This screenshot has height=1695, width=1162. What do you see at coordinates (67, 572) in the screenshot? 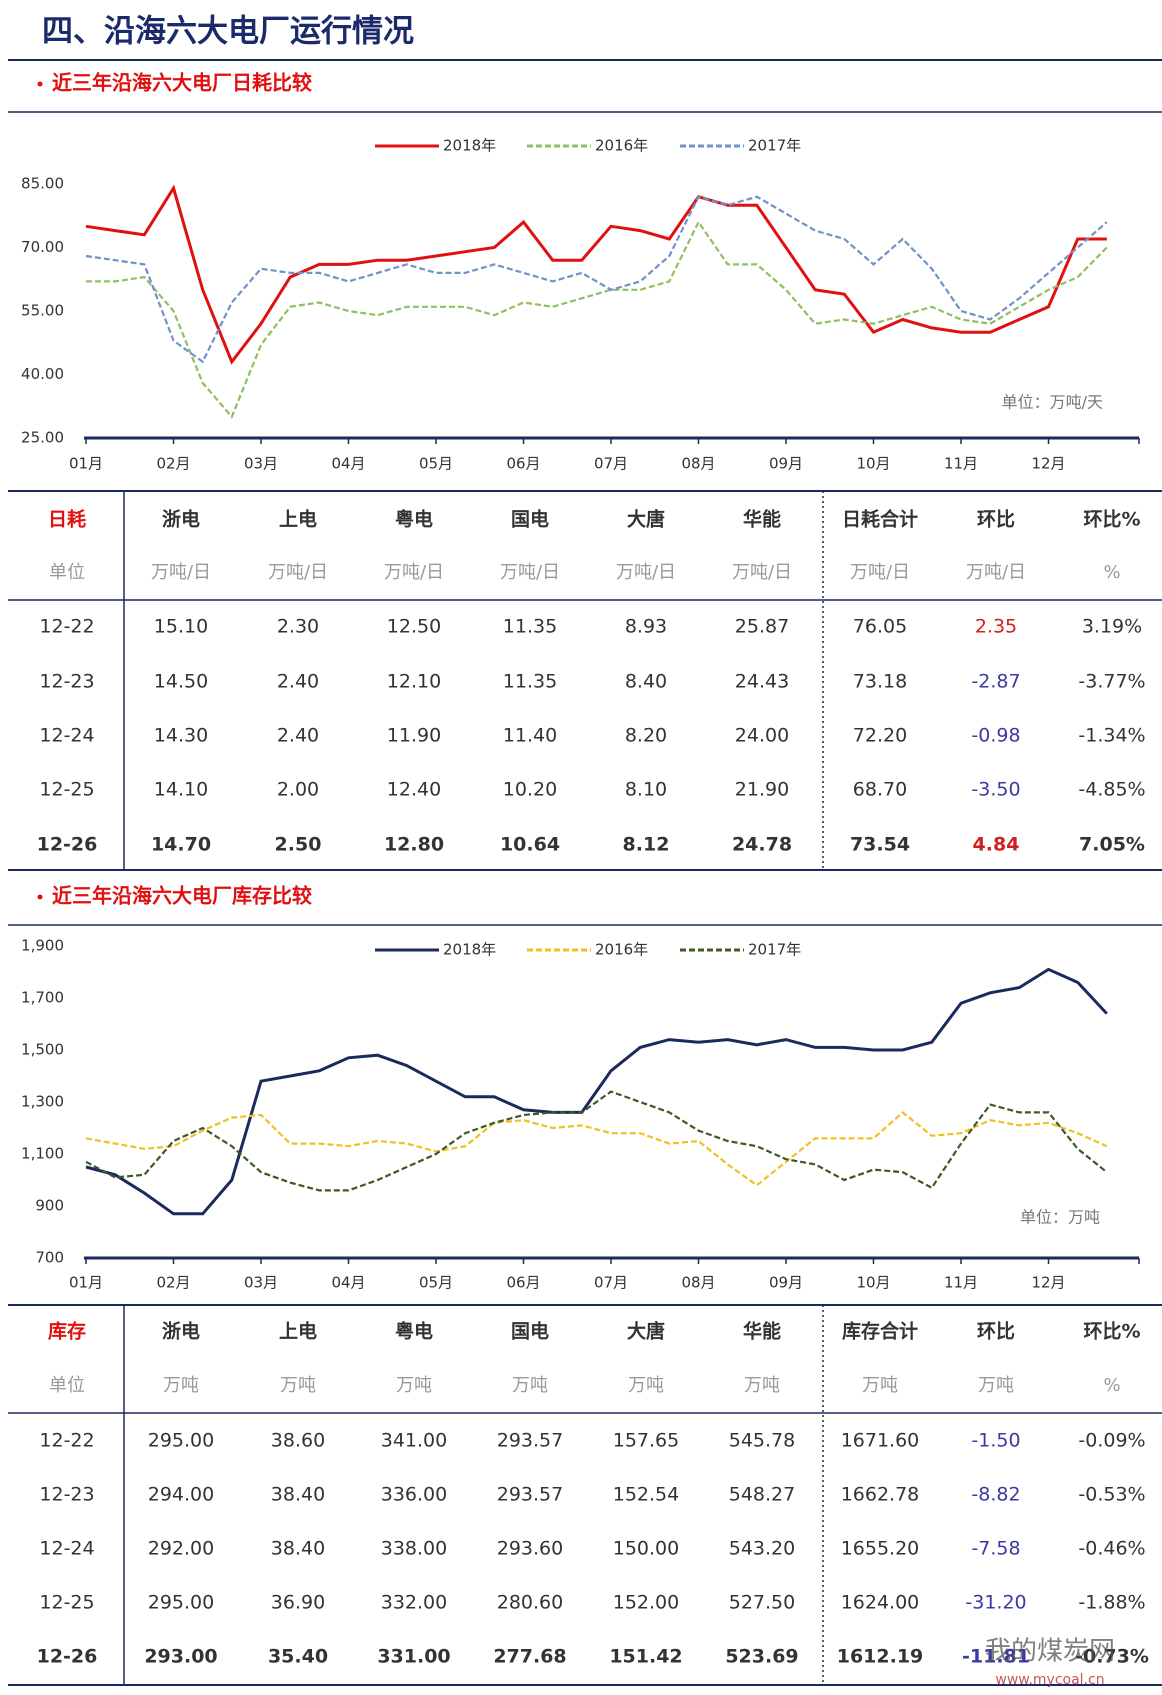
I see `unit-cell: 单位` at bounding box center [67, 572].